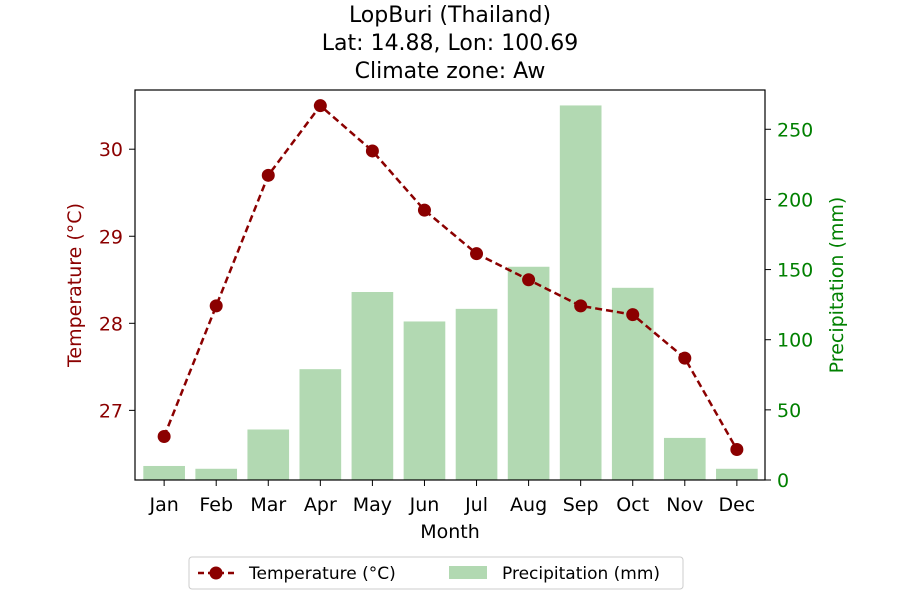  I want to click on legend-temperature-label: Temperature (°C), so click(322, 574).